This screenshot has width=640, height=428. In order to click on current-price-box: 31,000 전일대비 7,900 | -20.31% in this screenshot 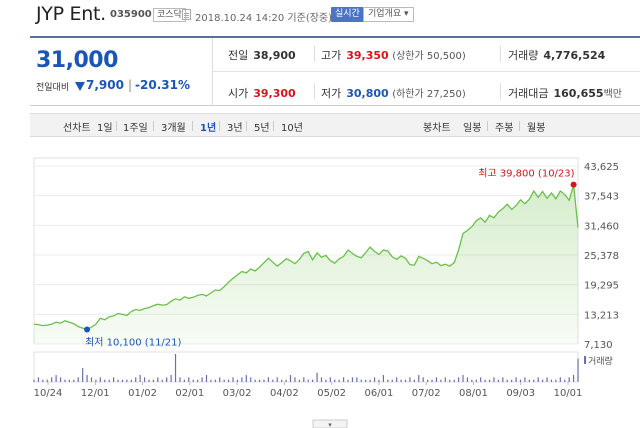, I will do `click(121, 72)`.